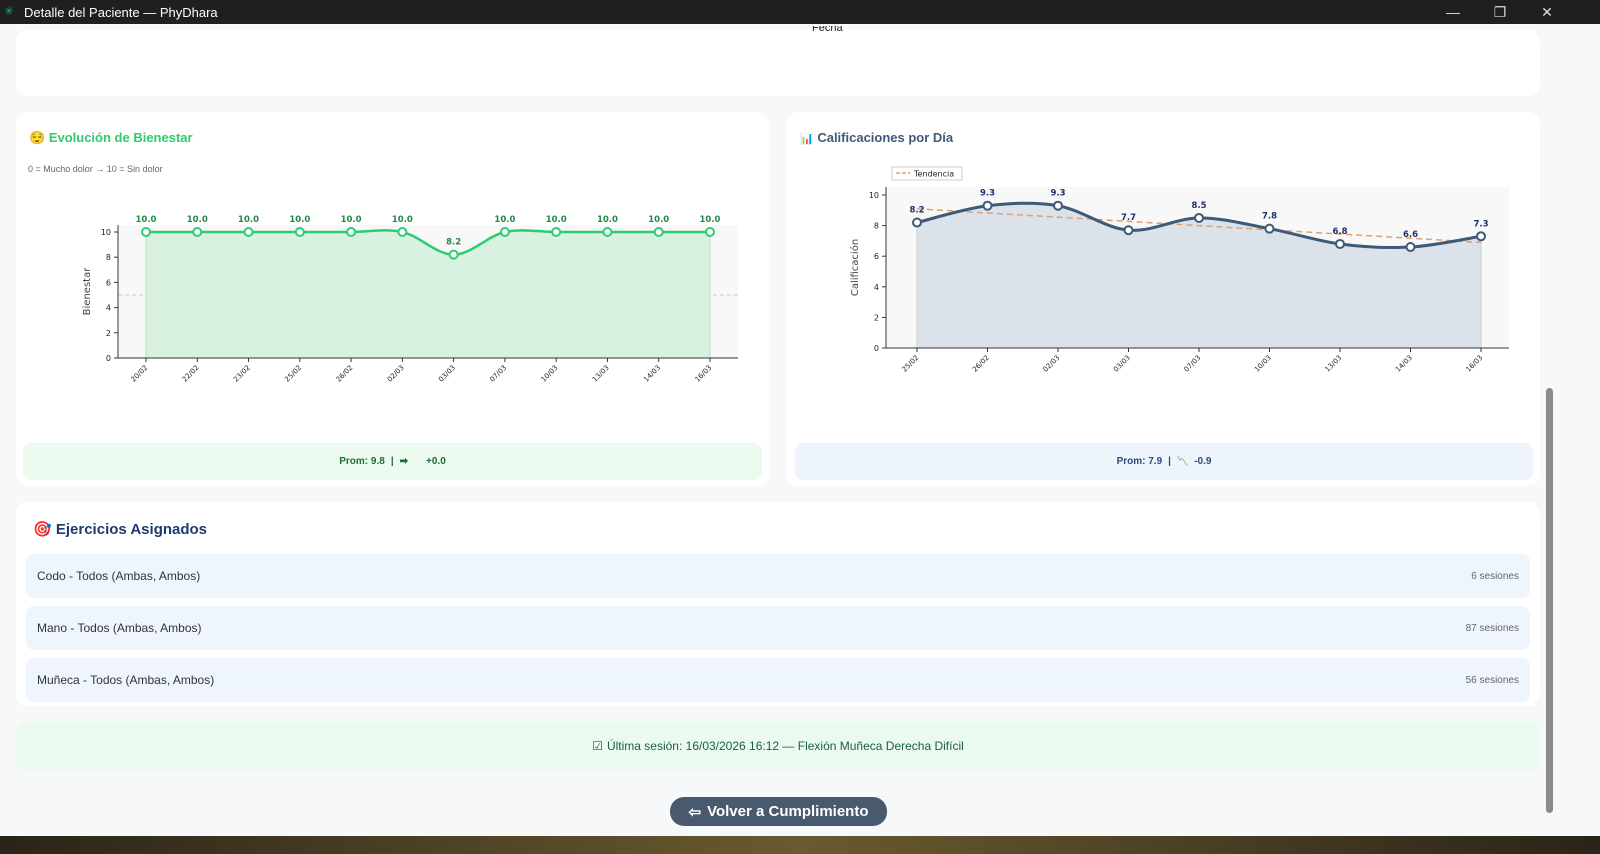 Image resolution: width=1600 pixels, height=854 pixels. Describe the element at coordinates (108, 282) in the screenshot. I see `y-tick-label: 6` at that location.